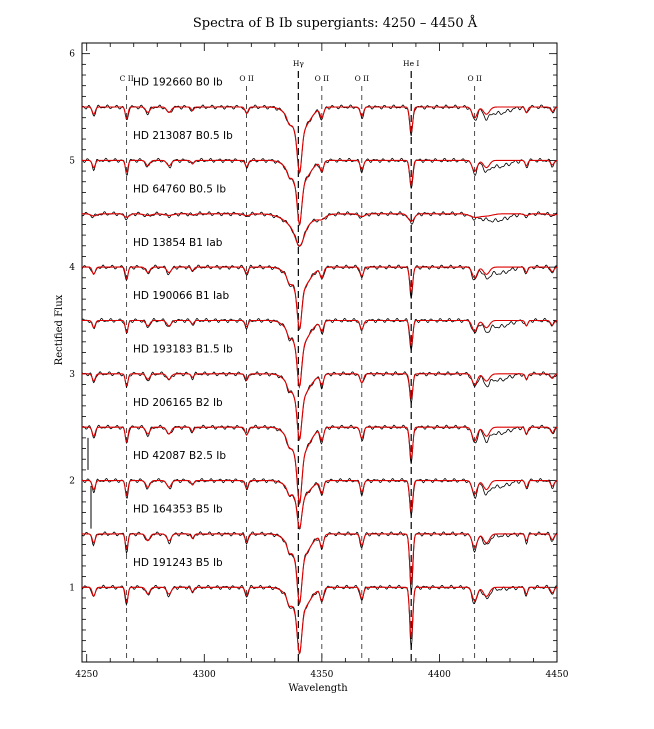  What do you see at coordinates (72, 375) in the screenshot?
I see `y-tick-label: 3` at bounding box center [72, 375].